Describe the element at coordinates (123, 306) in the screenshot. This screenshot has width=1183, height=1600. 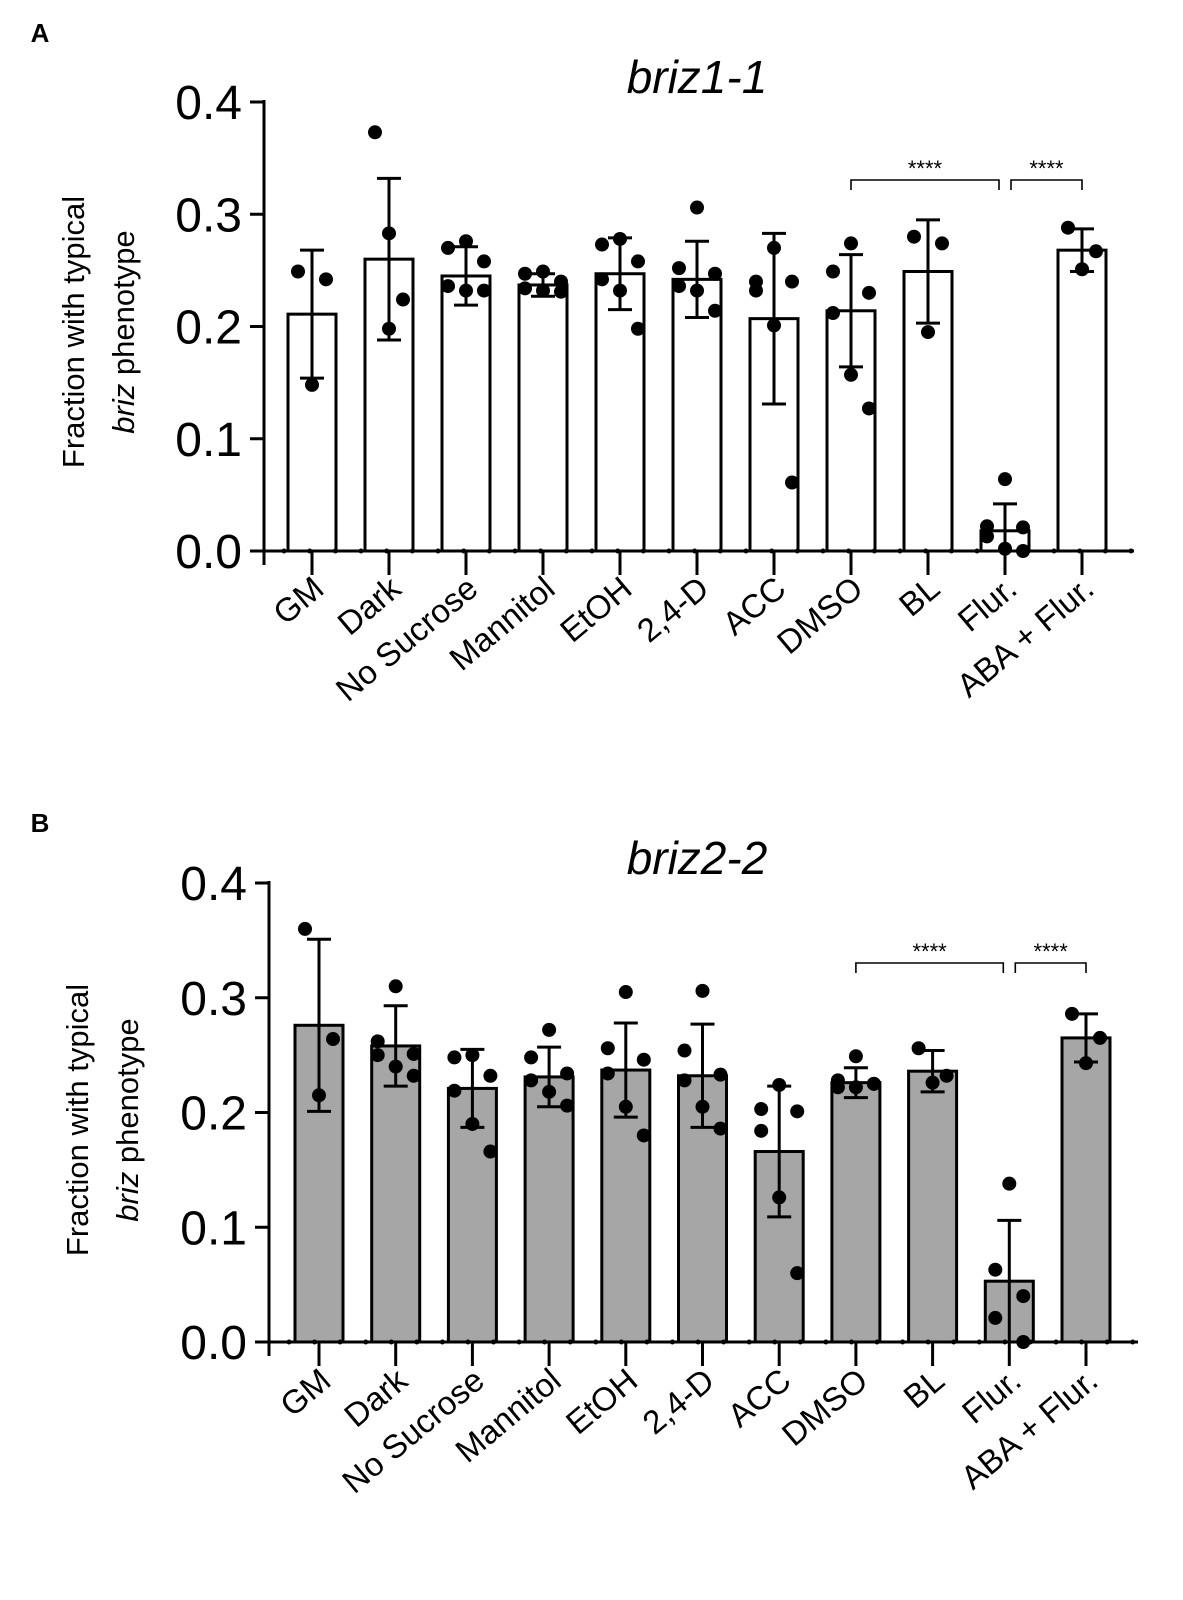
I see `y-axis-label-rest: phenotype` at that location.